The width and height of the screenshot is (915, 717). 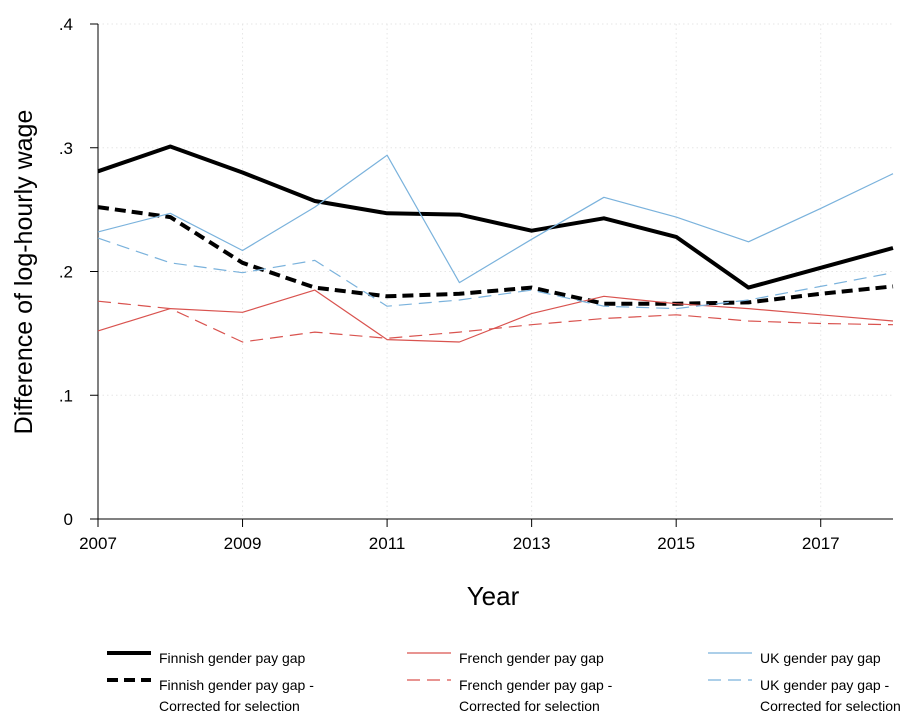 I want to click on y-tick-label: .3, so click(x=66, y=148).